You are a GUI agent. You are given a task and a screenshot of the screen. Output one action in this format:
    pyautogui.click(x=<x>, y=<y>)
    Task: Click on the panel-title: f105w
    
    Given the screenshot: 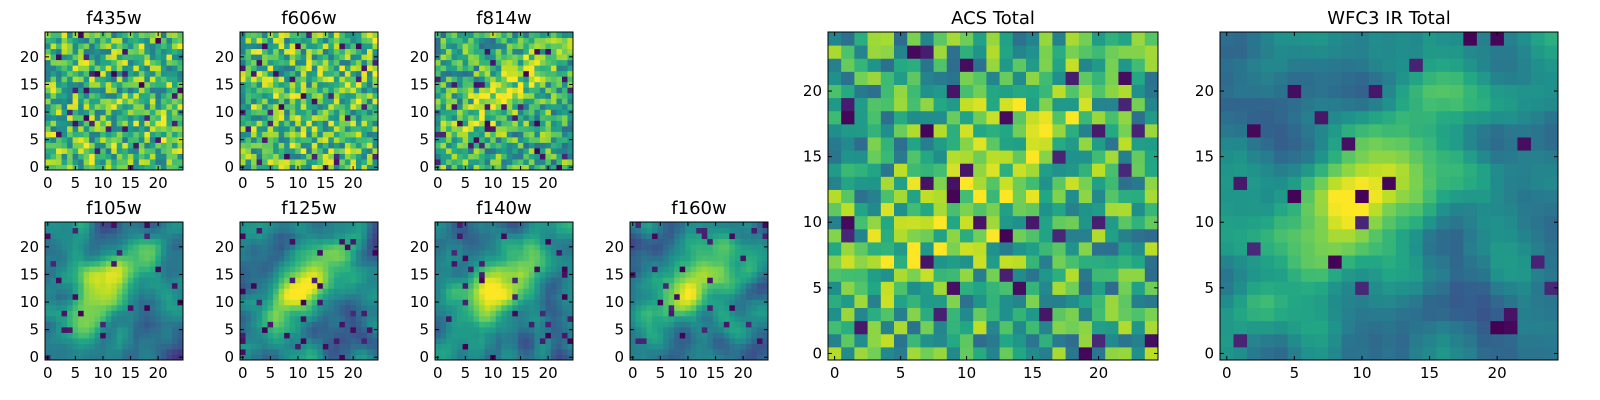 What is the action you would take?
    pyautogui.click(x=113, y=208)
    